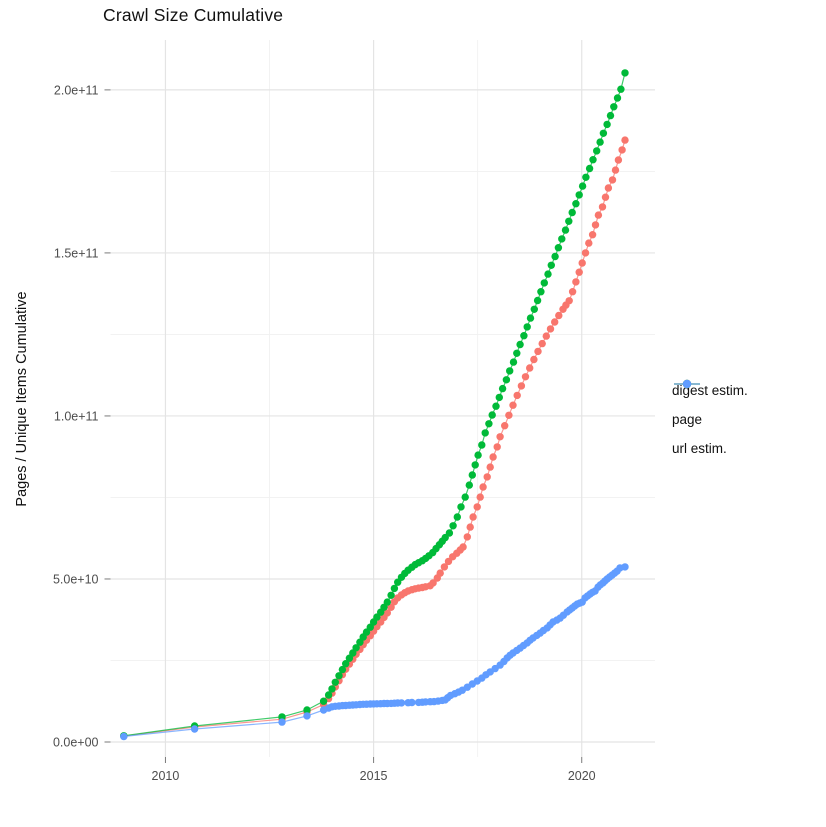 This screenshot has width=826, height=827. Describe the element at coordinates (374, 776) in the screenshot. I see `x-tick-label: 2015` at that location.